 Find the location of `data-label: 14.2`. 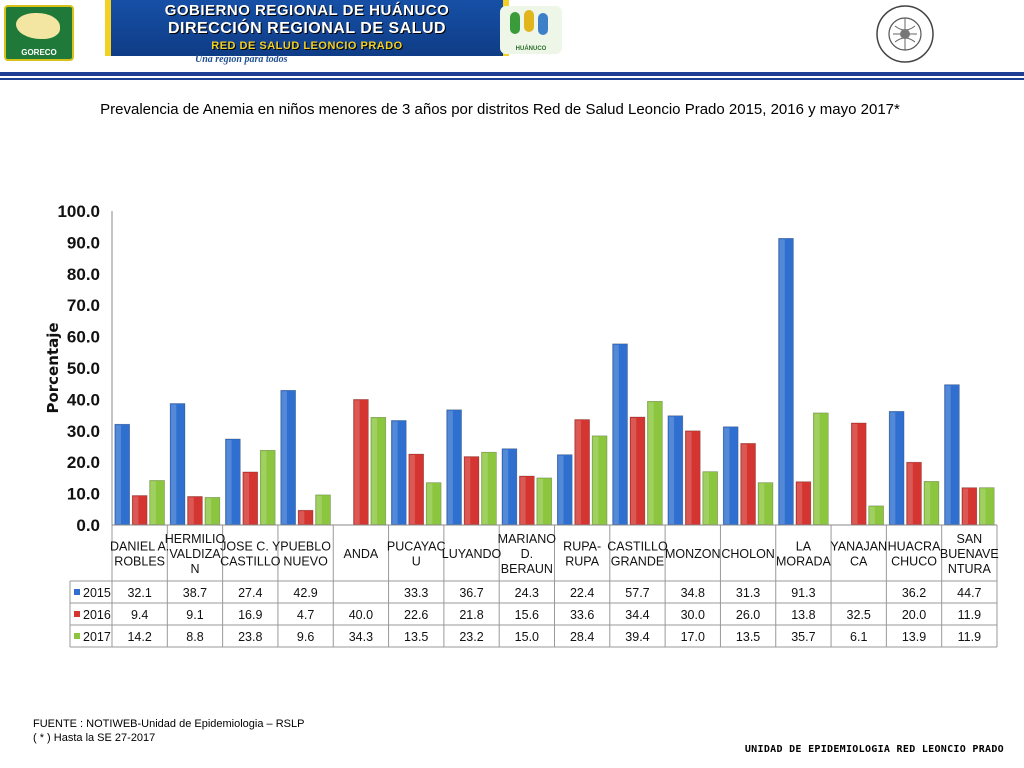

data-label: 14.2 is located at coordinates (139, 637).